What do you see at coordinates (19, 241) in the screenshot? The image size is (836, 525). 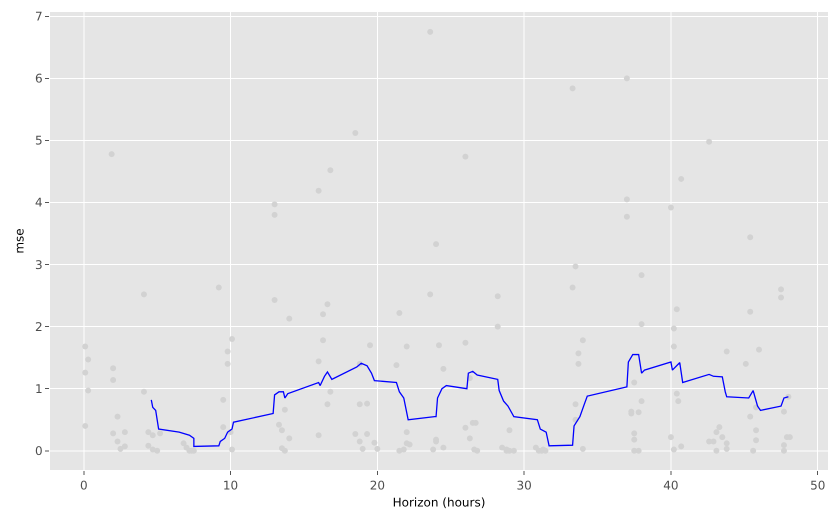 I see `y-axis-title: mse` at bounding box center [19, 241].